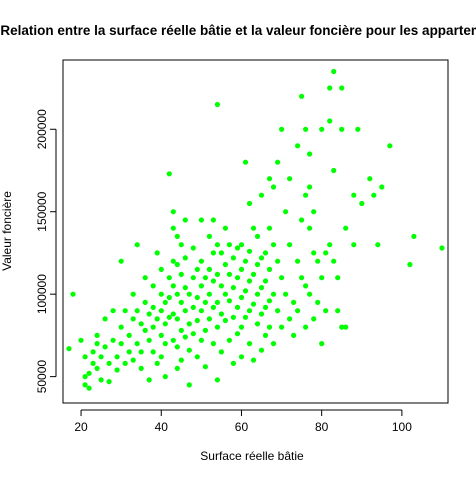  What do you see at coordinates (162, 427) in the screenshot?
I see `x-tick-label: 40` at bounding box center [162, 427].